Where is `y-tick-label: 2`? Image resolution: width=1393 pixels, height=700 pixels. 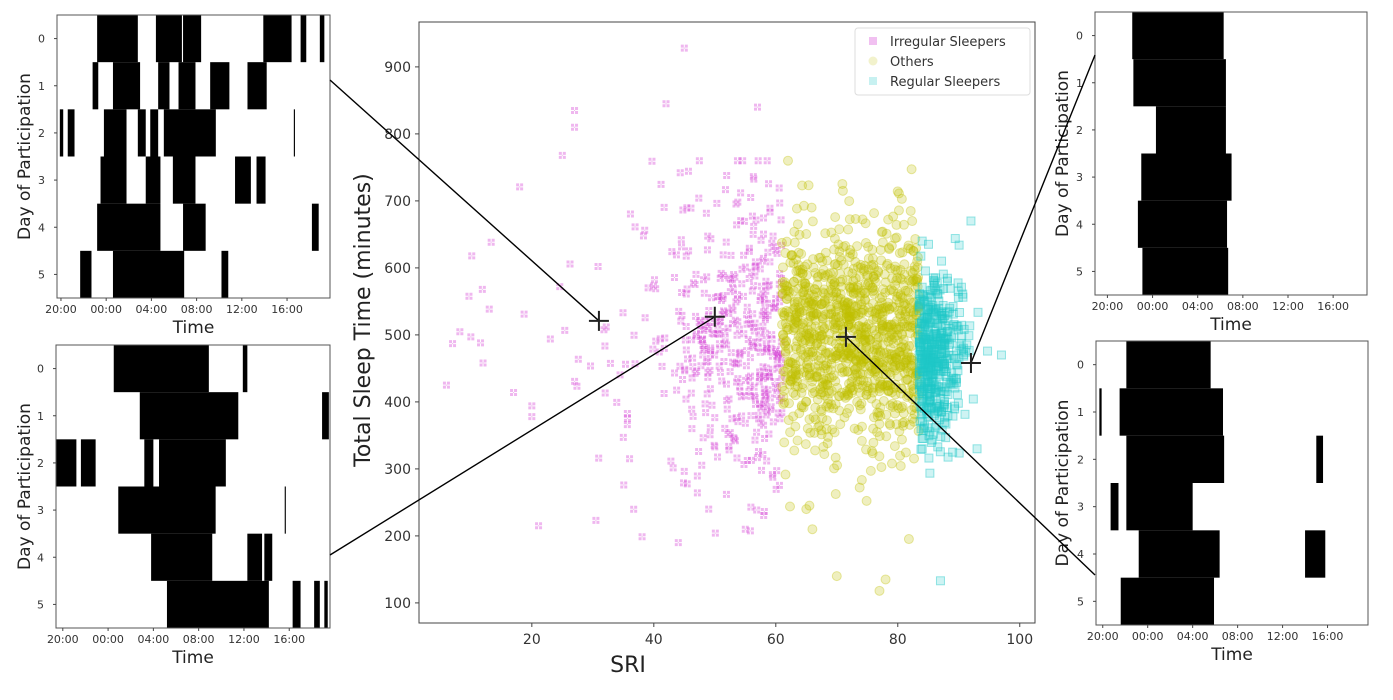 y-tick-label: 2 is located at coordinates (41, 133).